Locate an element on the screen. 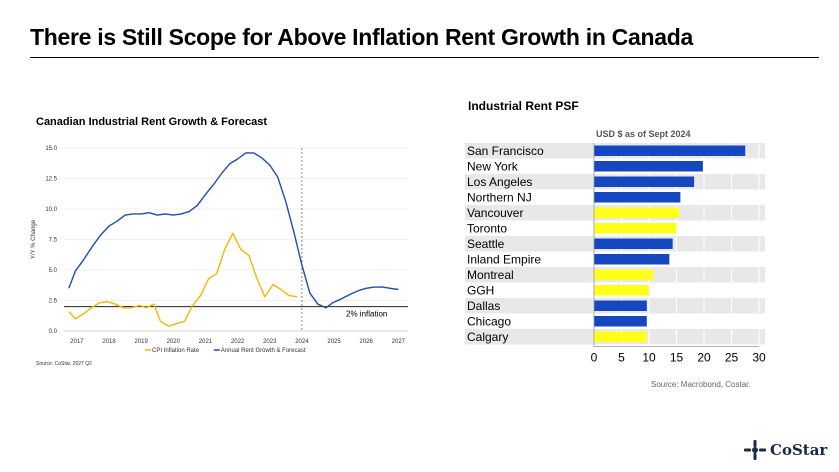  bar-montreal is located at coordinates (624, 274).